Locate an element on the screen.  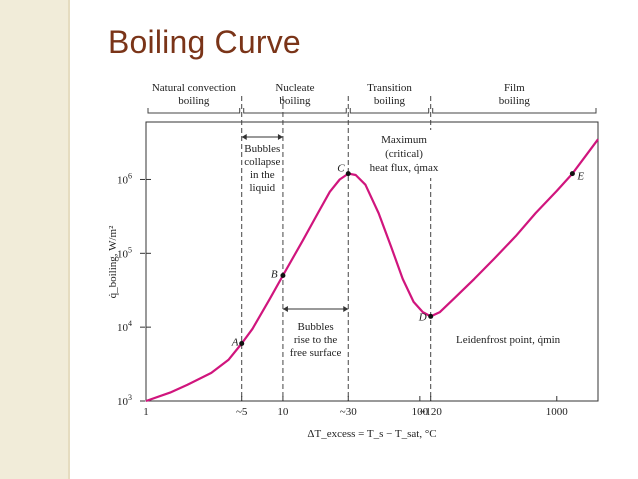
x-tick-label: 1 is located at coordinates (146, 412).